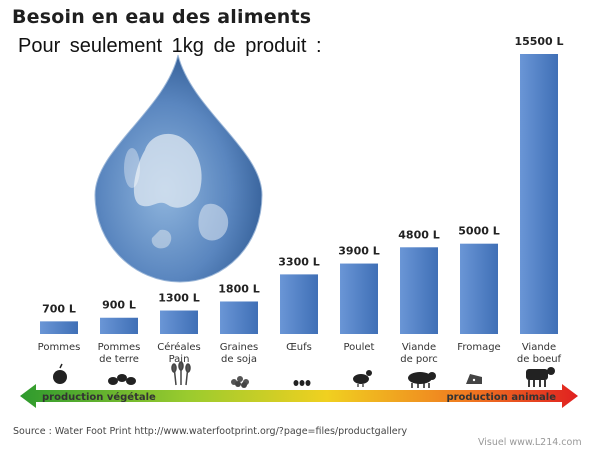 Image resolution: width=600 pixels, height=450 pixels. What do you see at coordinates (540, 377) in the screenshot?
I see `cow-icon` at bounding box center [540, 377].